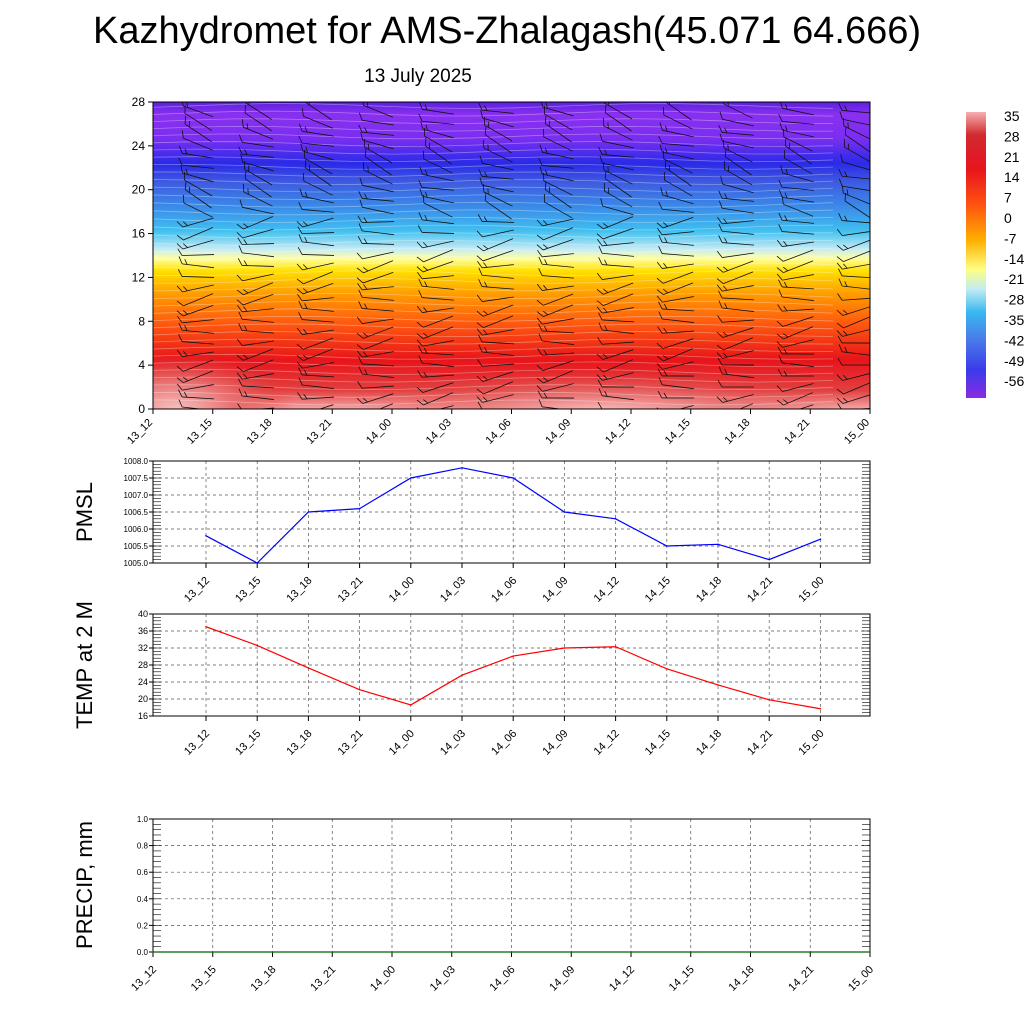 The height and width of the screenshot is (1024, 1024). Describe the element at coordinates (139, 234) in the screenshot. I see `y-tick-label: 16` at that location.